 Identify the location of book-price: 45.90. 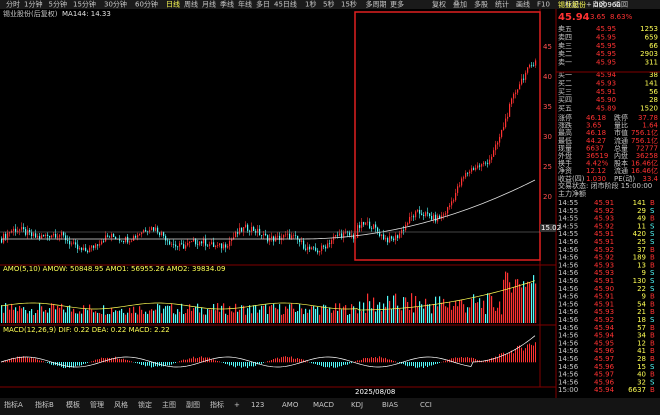
(606, 100).